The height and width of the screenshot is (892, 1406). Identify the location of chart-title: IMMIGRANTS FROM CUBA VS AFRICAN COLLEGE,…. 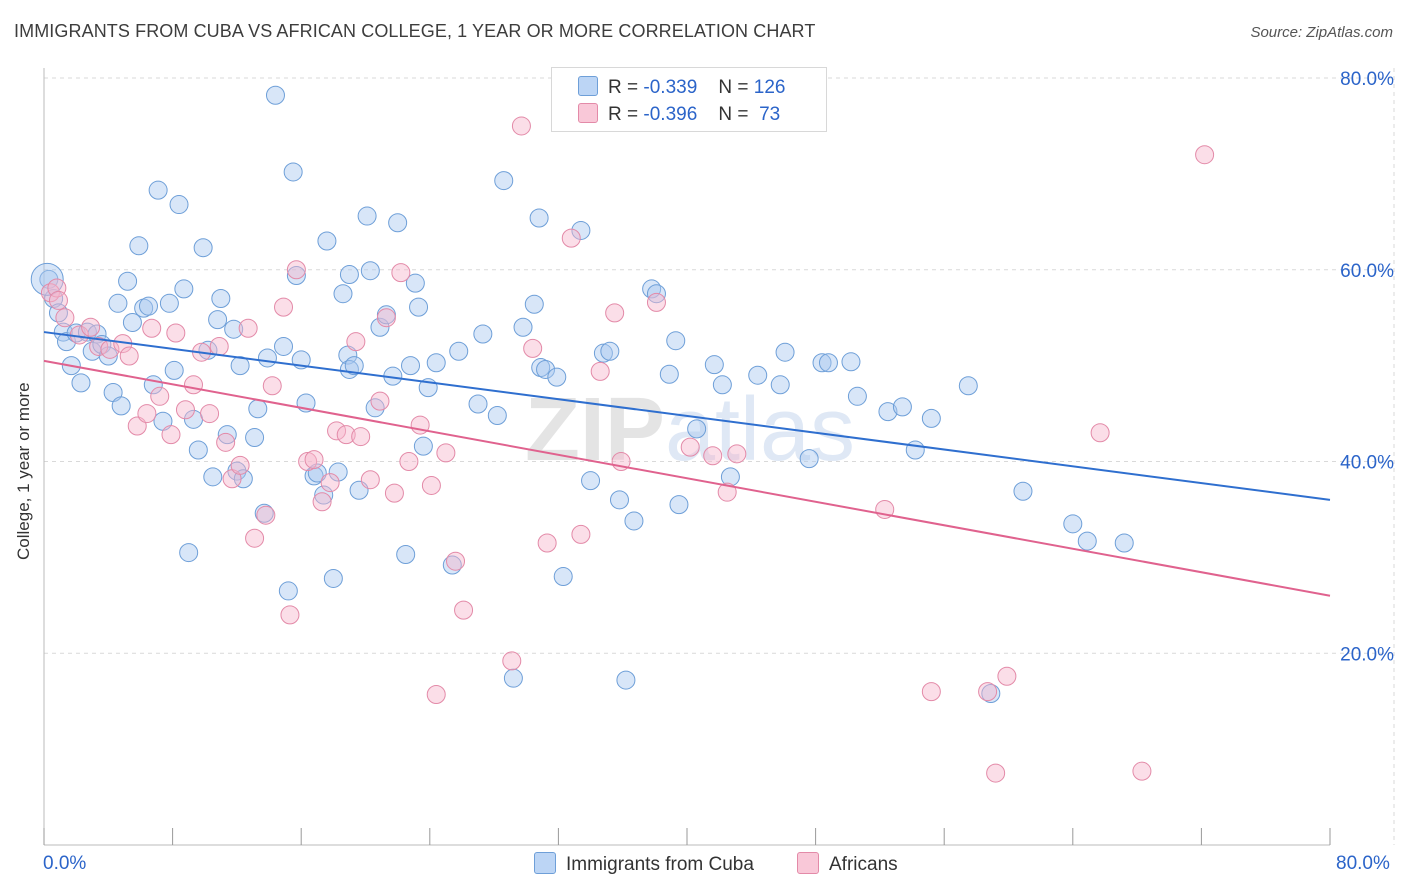
(415, 31).